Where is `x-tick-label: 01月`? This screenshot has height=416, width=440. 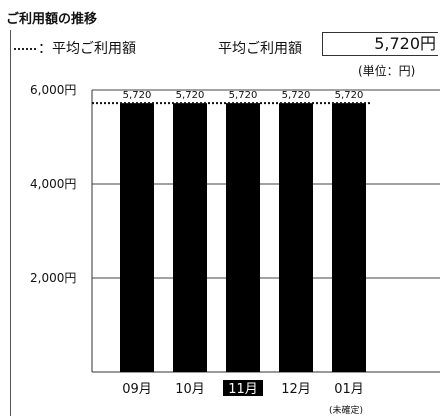
x-tick-label: 01月 is located at coordinates (349, 389).